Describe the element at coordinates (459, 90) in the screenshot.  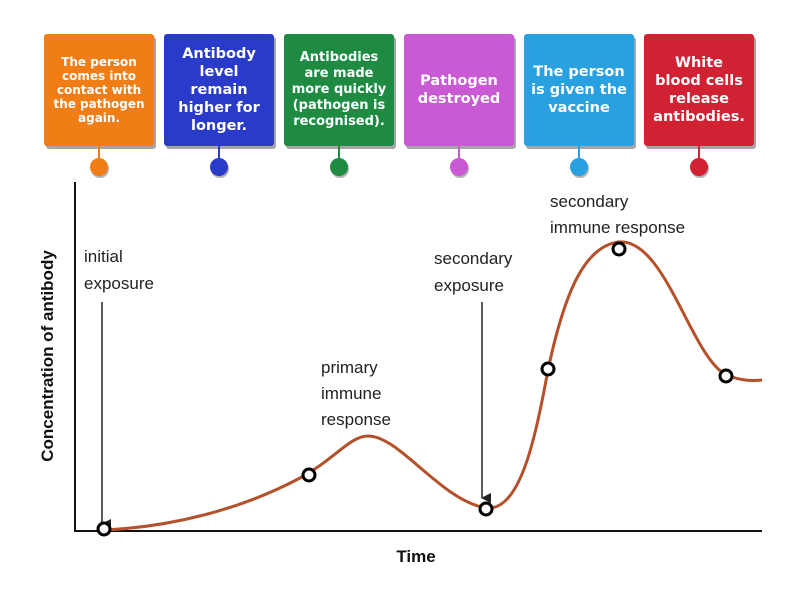
I see `tile-label: Pathogen destroyed` at that location.